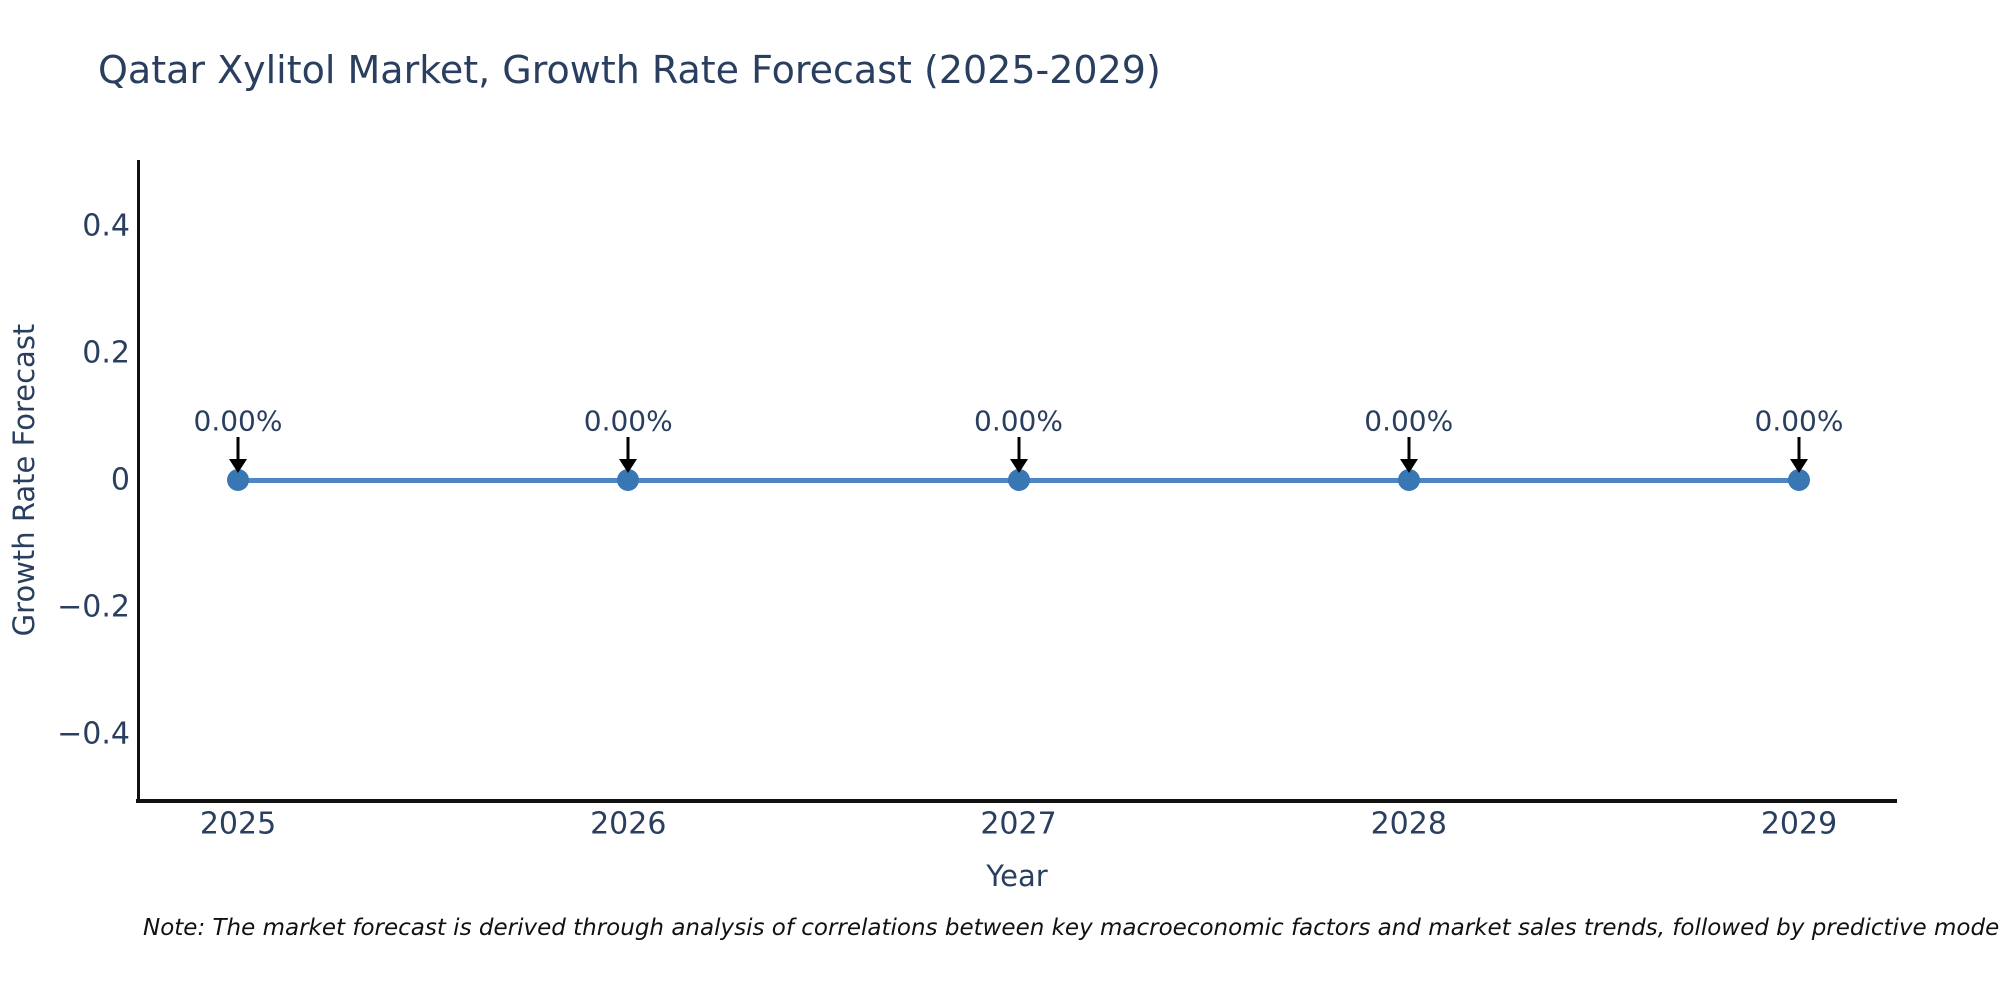 Image resolution: width=2000 pixels, height=1000 pixels. I want to click on x-tick-label: 2028, so click(1408, 824).